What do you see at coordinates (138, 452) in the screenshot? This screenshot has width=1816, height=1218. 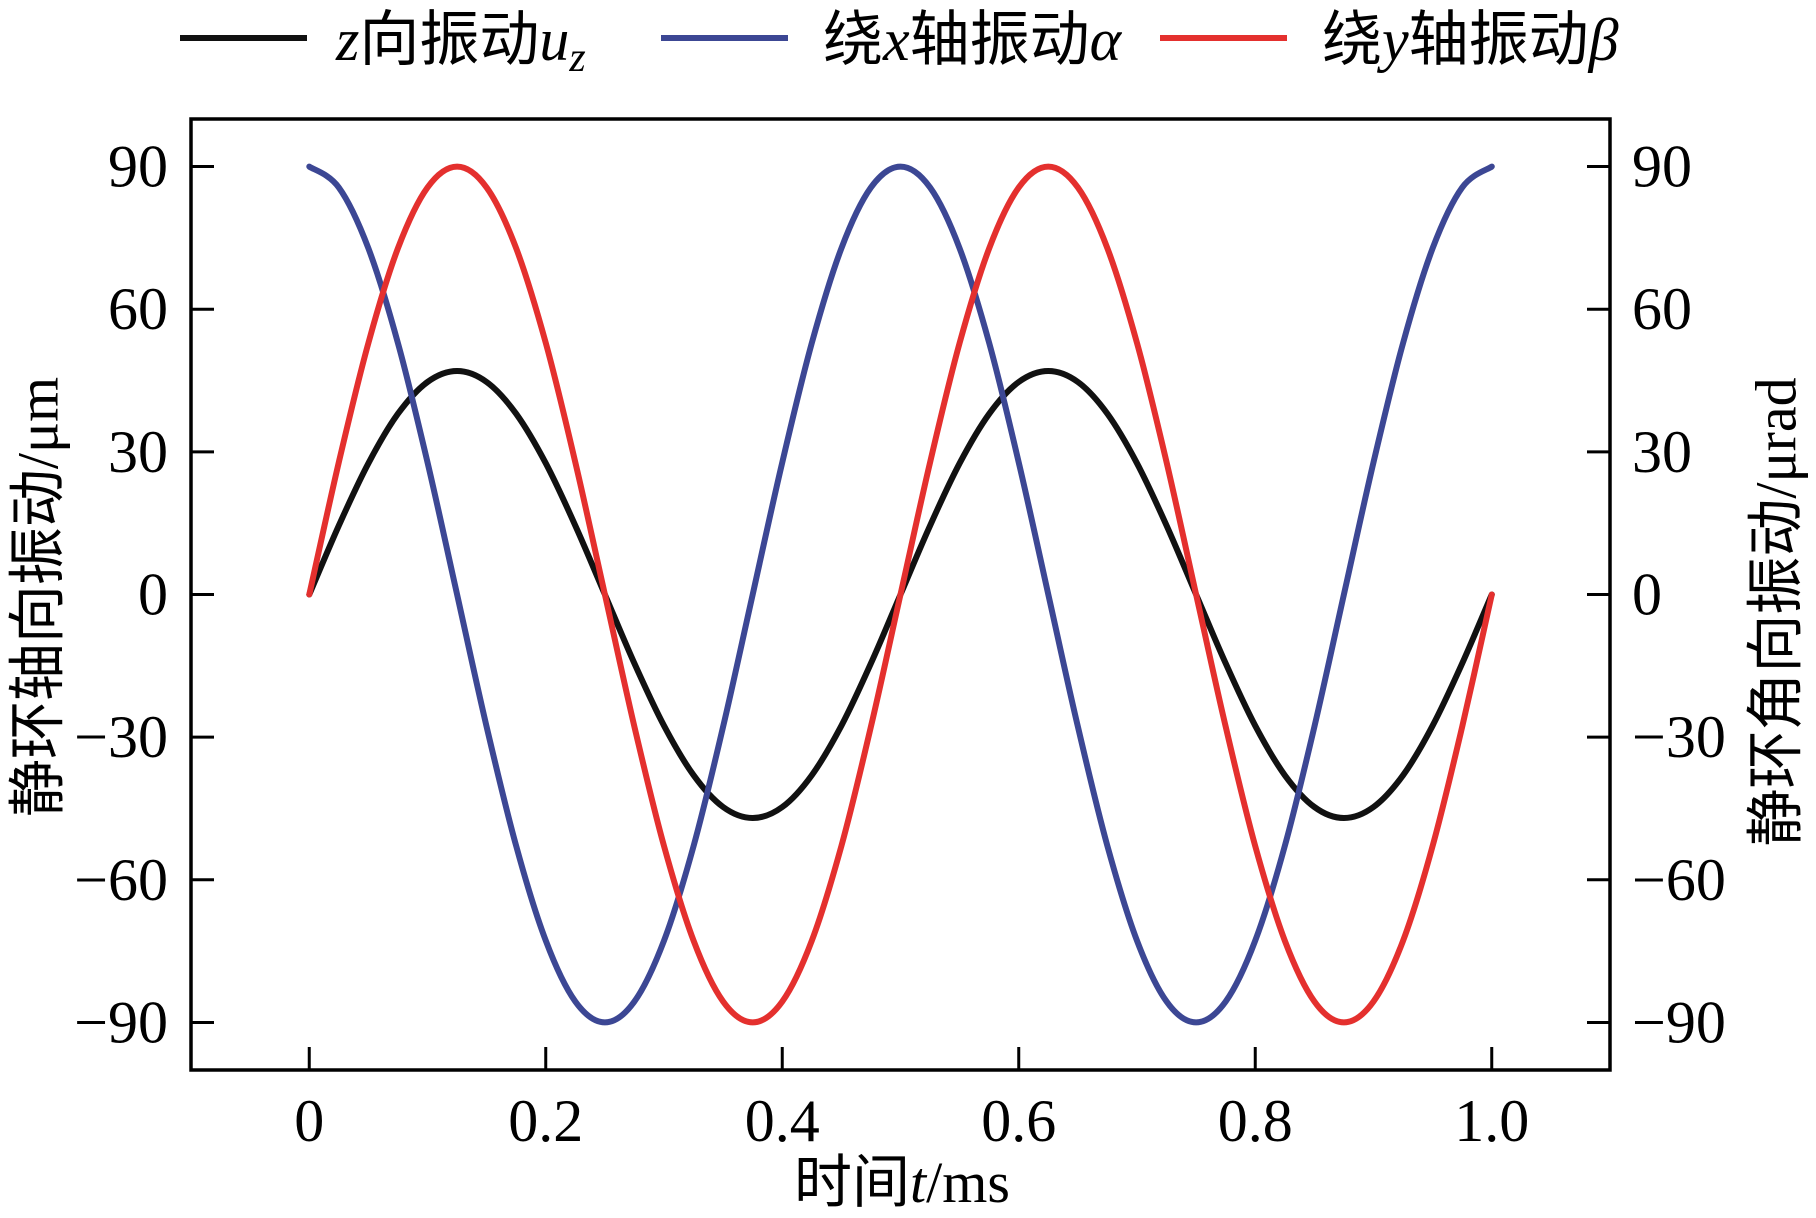 I see `y-tick-label-left: 30` at bounding box center [138, 452].